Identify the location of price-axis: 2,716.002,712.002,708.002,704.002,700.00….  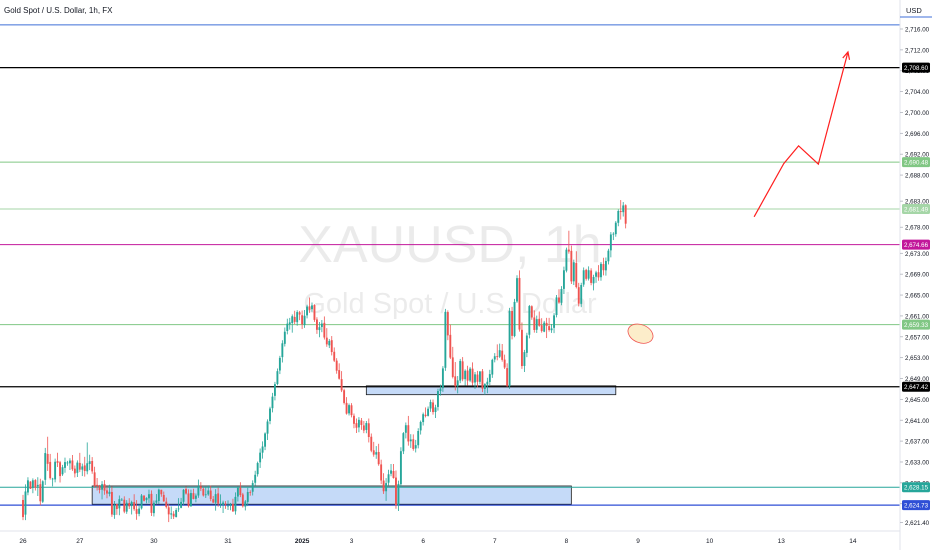
(915, 275).